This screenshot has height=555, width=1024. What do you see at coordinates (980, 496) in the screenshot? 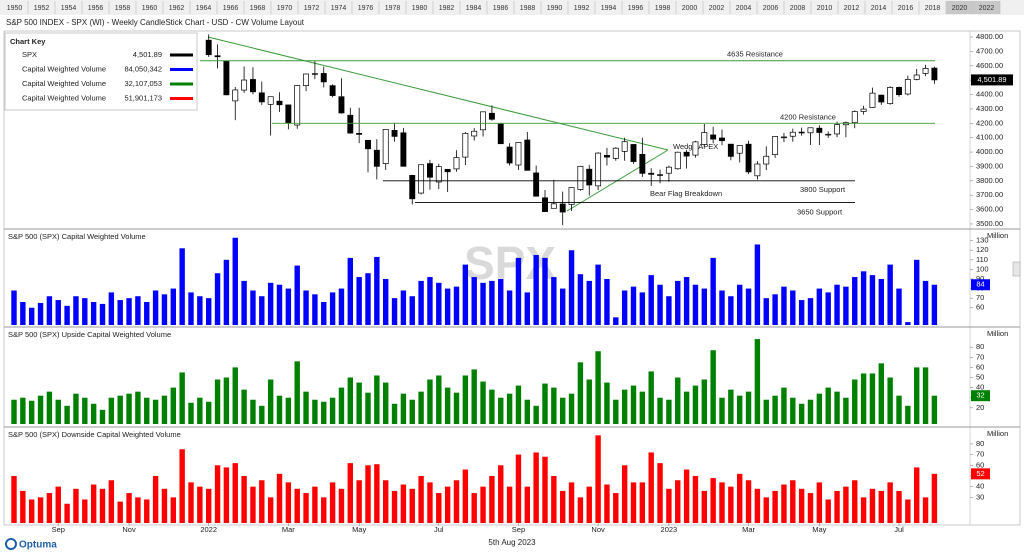
I see `y-tick-label: 30` at bounding box center [980, 496].